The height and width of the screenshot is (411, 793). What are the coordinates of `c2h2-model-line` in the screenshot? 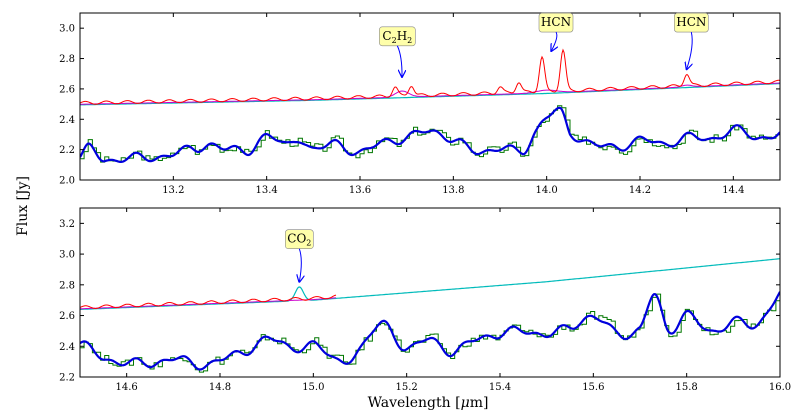 It's located at (208, 303).